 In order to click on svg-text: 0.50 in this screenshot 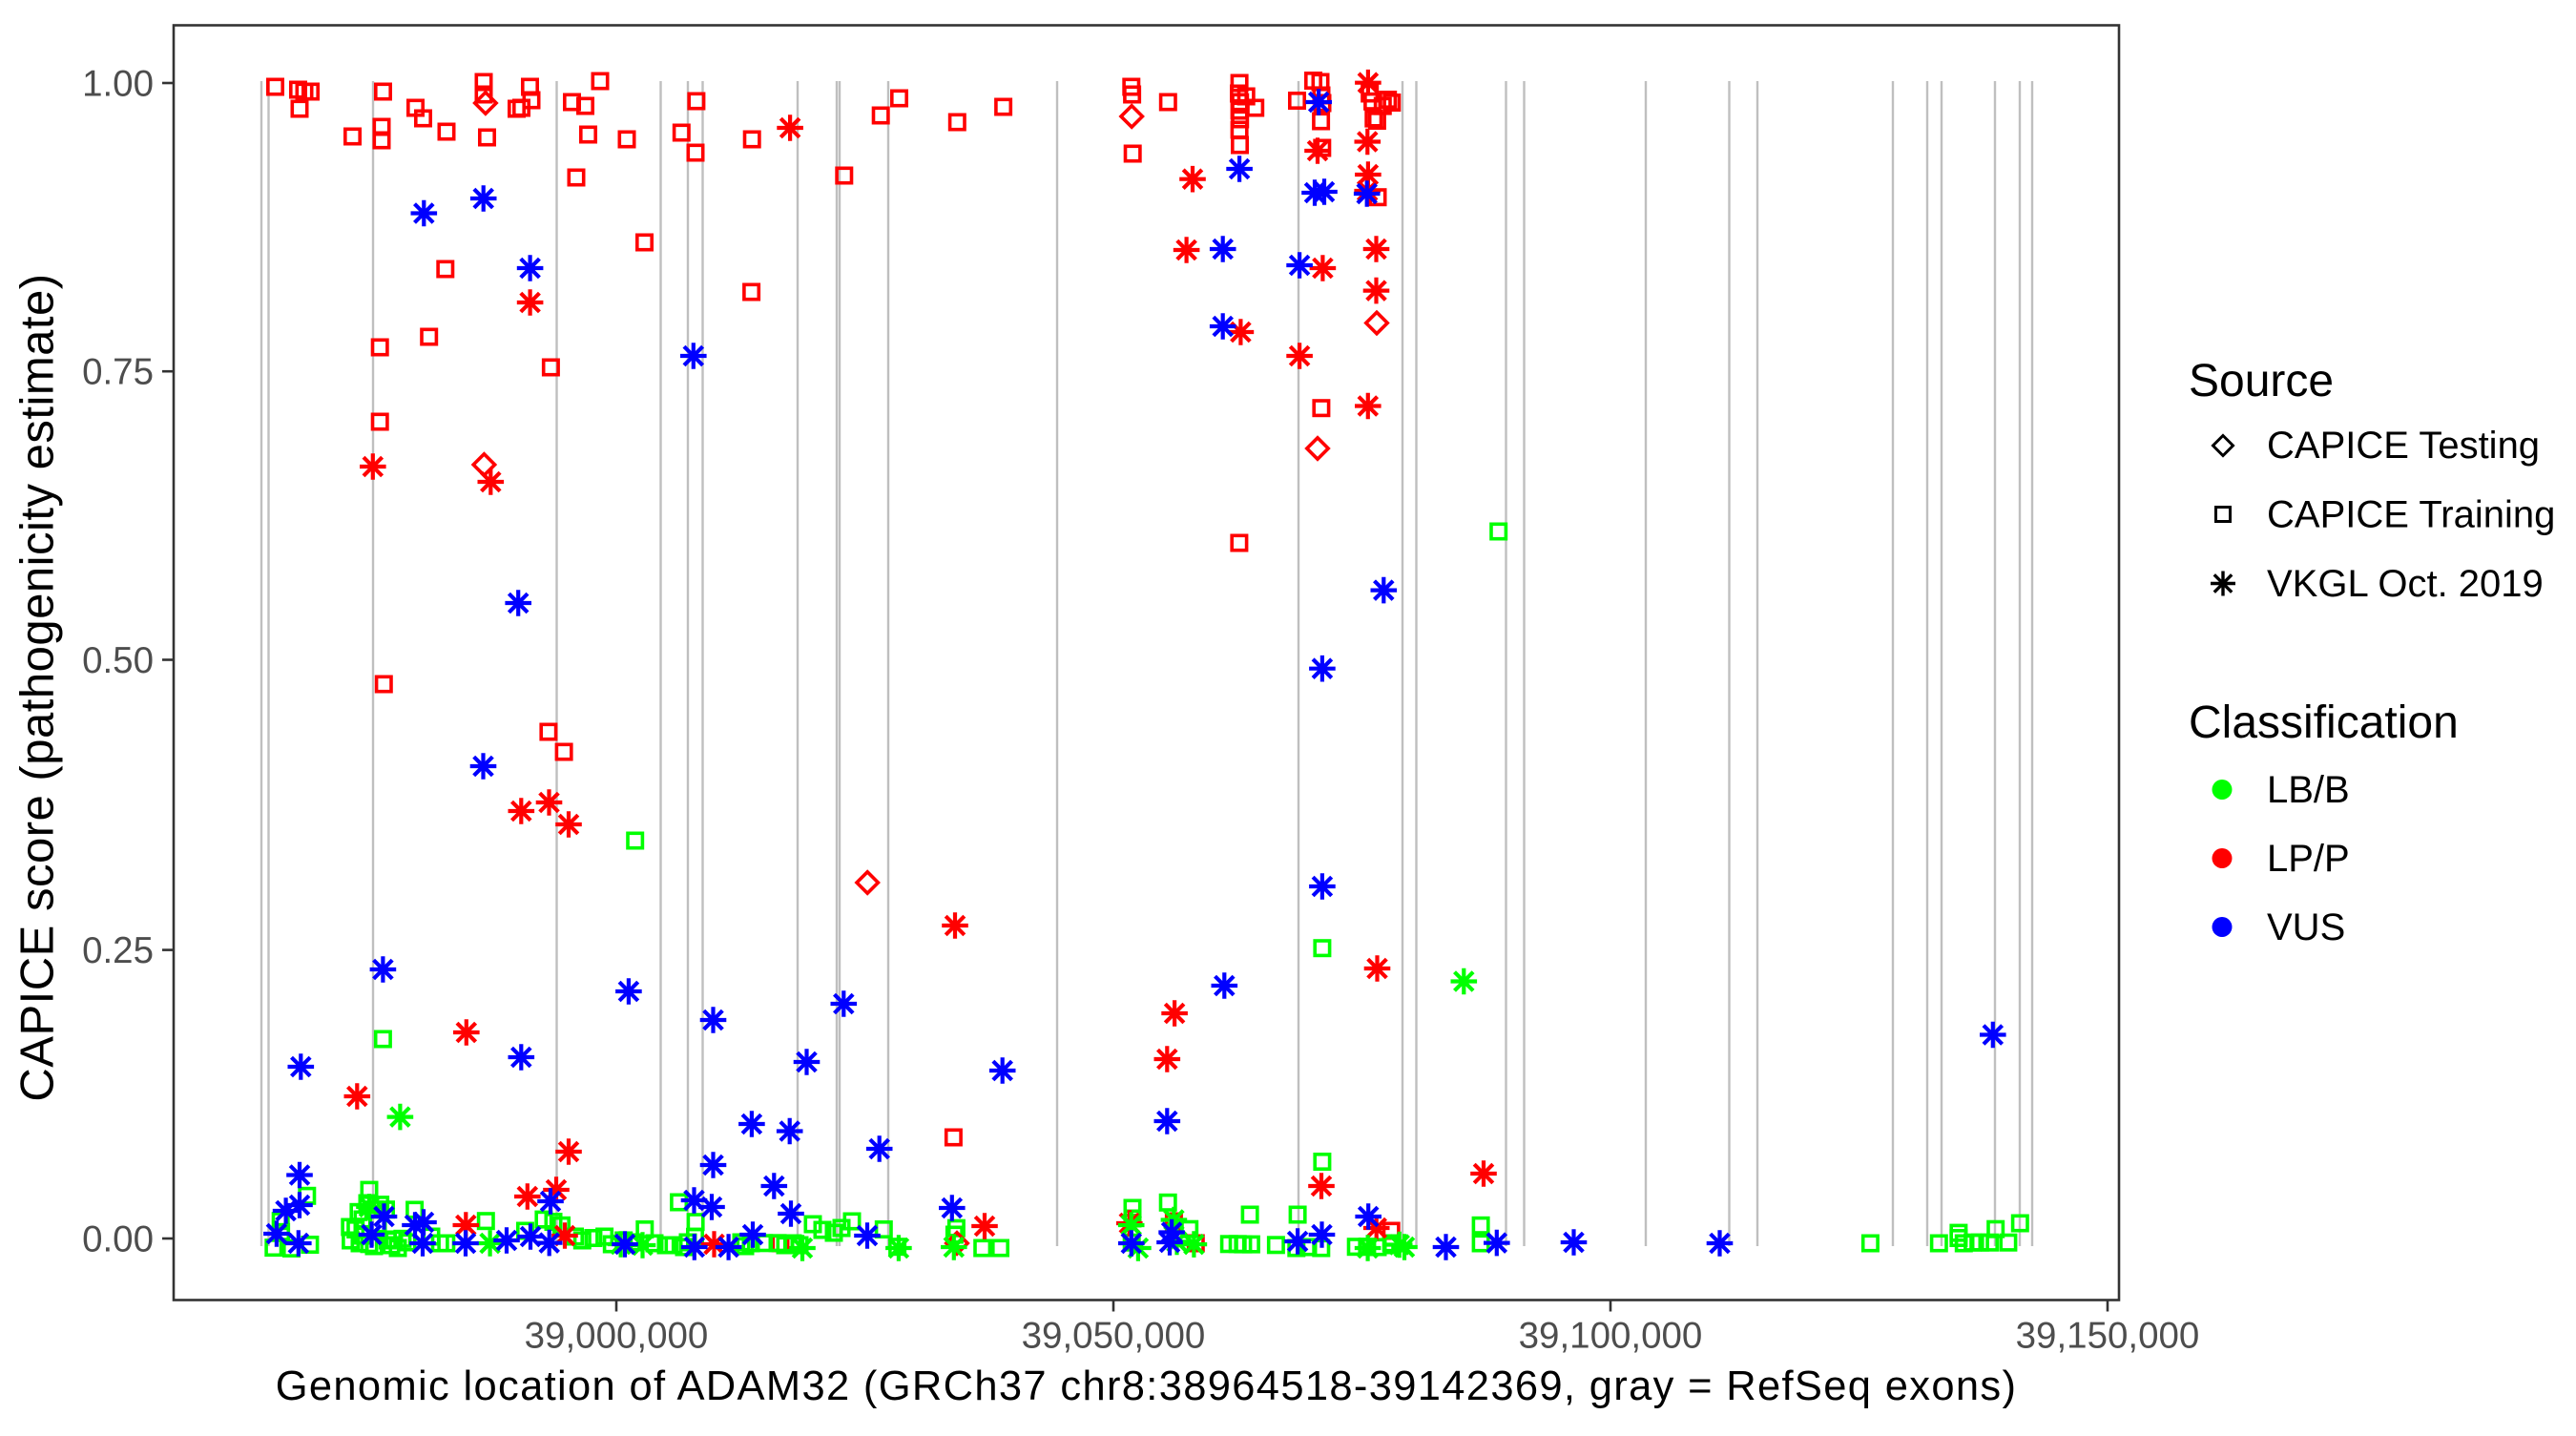, I will do `click(118, 660)`.